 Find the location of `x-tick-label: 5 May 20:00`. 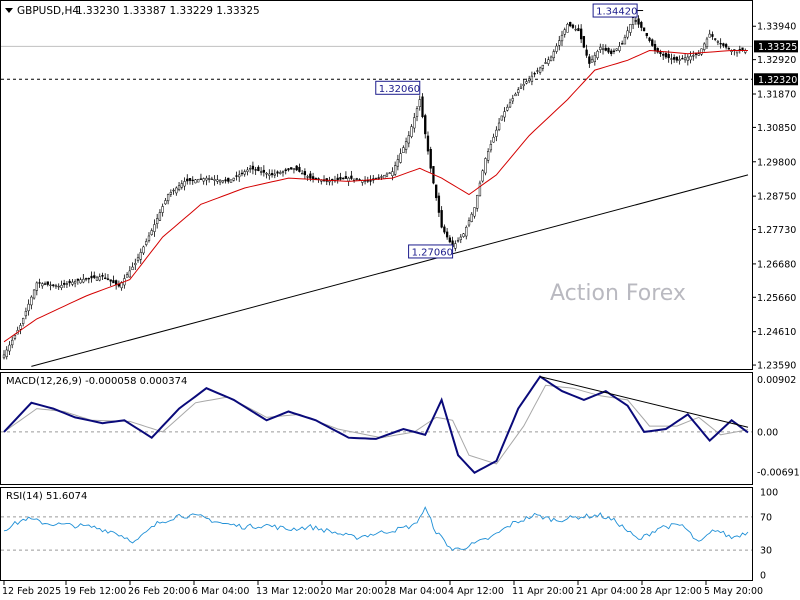

x-tick-label: 5 May 20:00 is located at coordinates (733, 591).